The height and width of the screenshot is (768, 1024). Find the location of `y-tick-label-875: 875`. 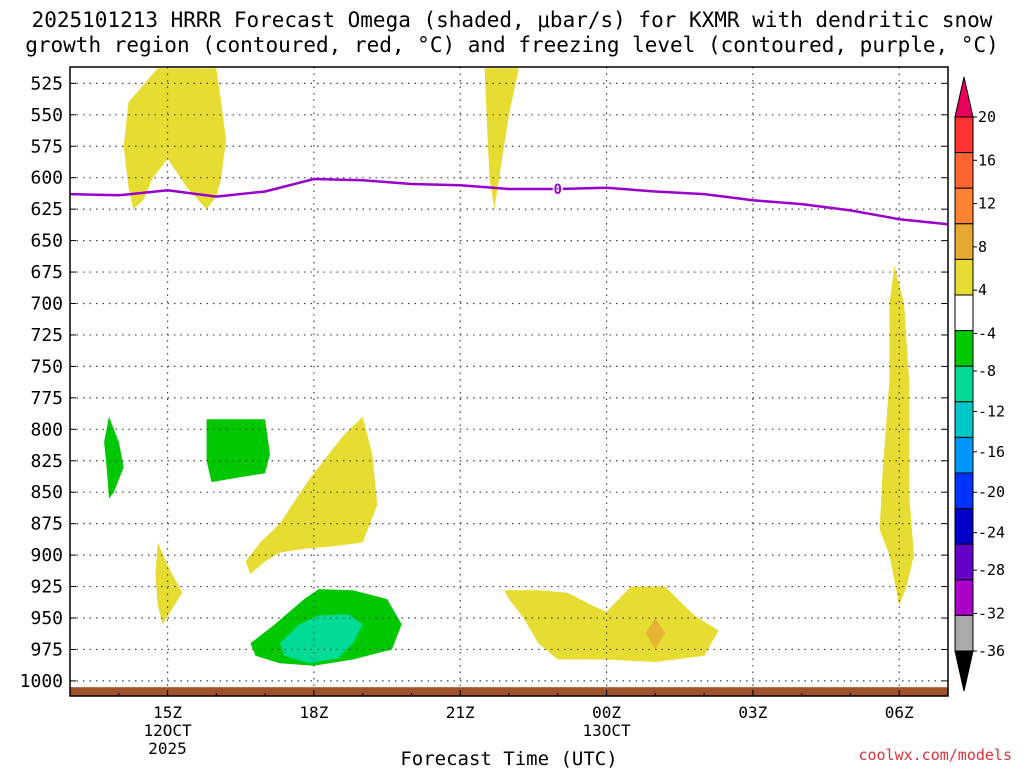

y-tick-label-875: 875 is located at coordinates (46, 524).